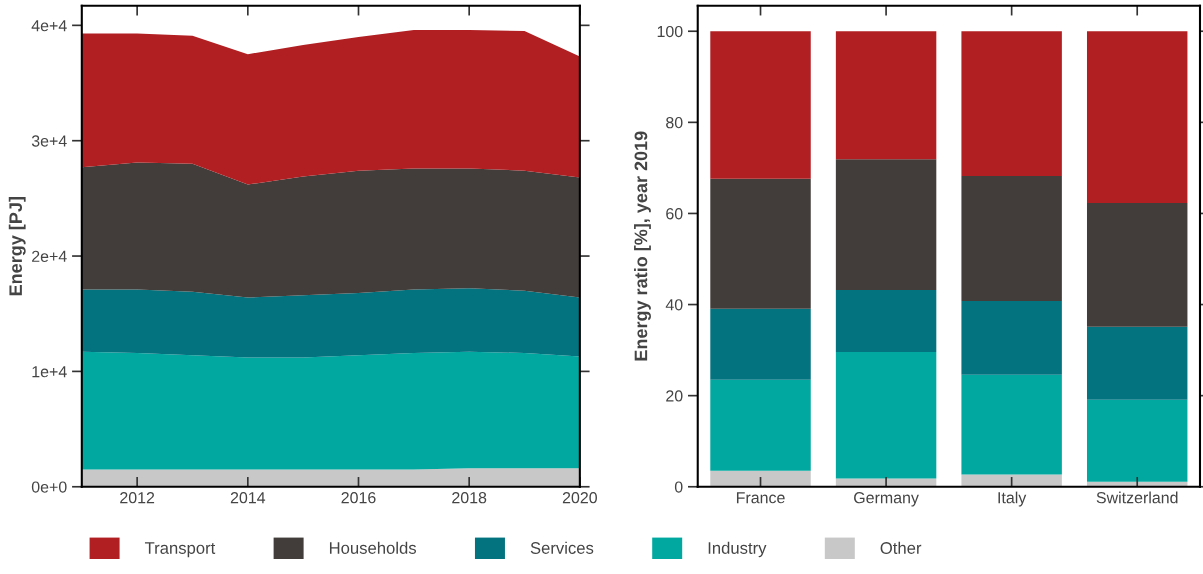 The image size is (1203, 574). Describe the element at coordinates (49, 487) in the screenshot. I see `y-tick-label: 0e+0` at that location.